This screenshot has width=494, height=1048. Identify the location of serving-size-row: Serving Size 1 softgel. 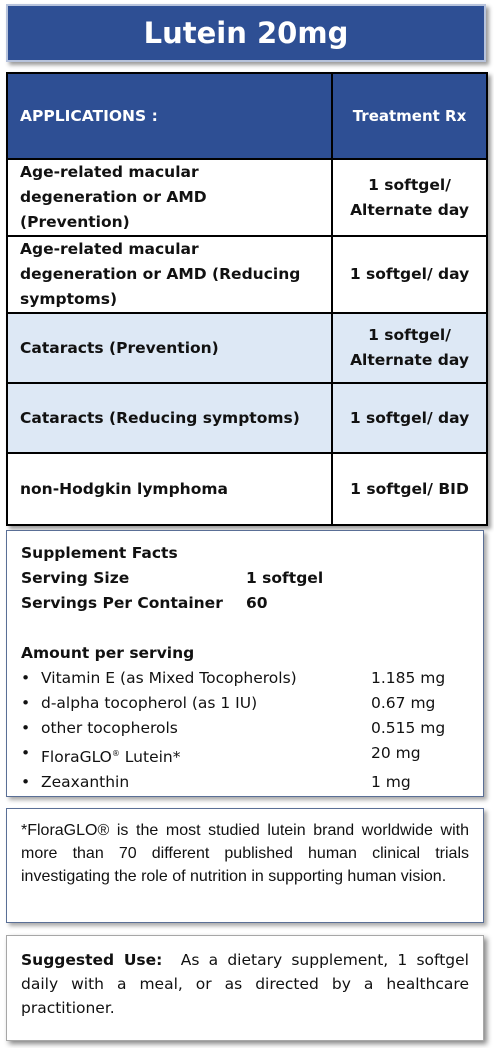
(252, 578).